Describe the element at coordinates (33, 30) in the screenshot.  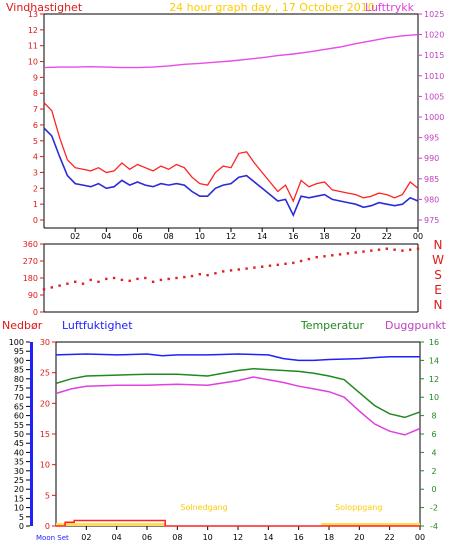
I see `wind-y-tick-label: 12` at that location.